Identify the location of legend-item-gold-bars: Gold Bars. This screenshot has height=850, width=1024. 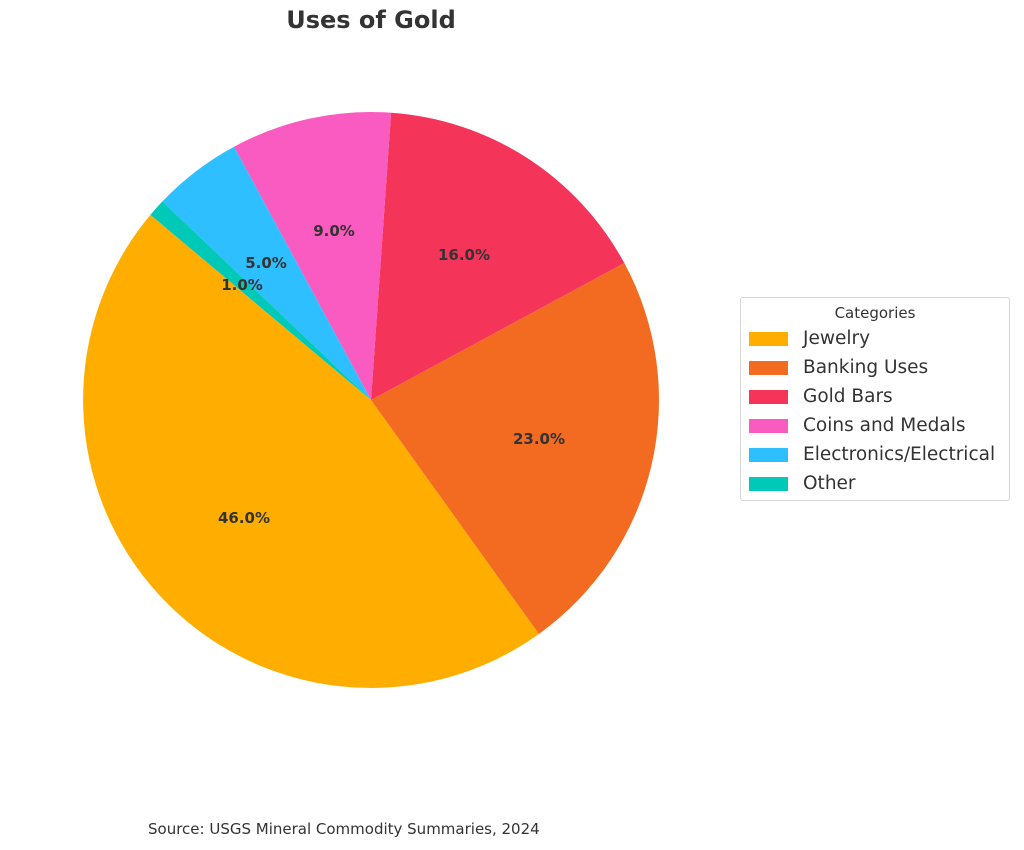
(875, 396).